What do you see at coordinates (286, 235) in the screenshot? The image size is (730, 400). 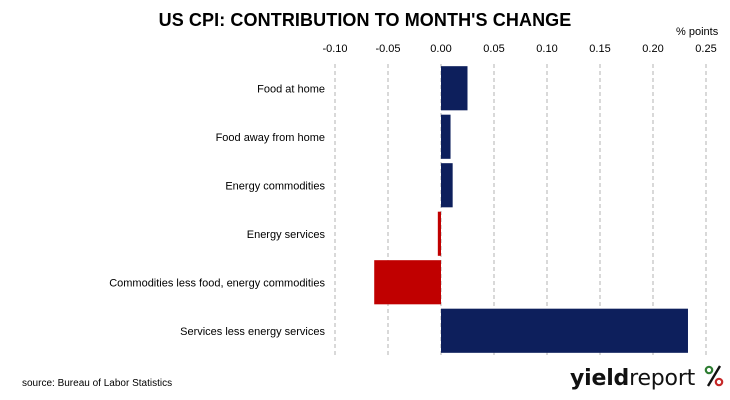 I see `category-label: Energy services` at bounding box center [286, 235].